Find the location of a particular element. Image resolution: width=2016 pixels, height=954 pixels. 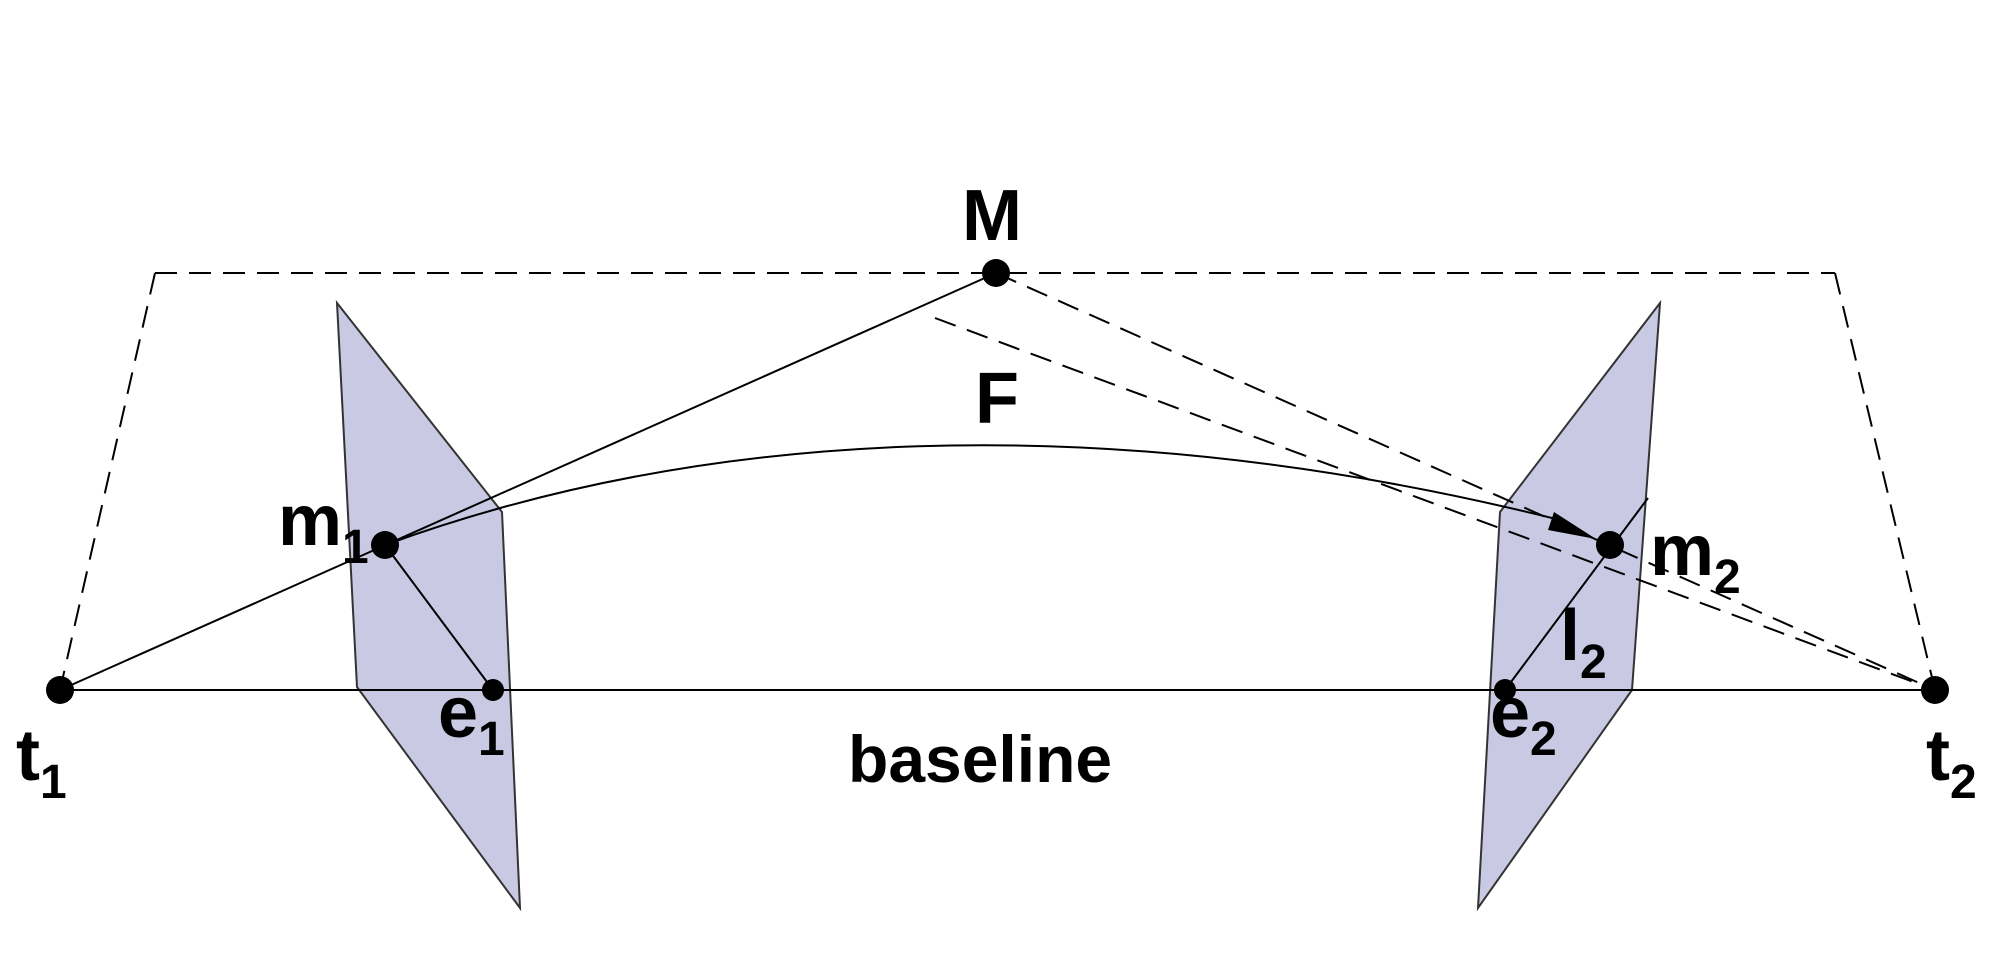

point-e1 is located at coordinates (493, 690).